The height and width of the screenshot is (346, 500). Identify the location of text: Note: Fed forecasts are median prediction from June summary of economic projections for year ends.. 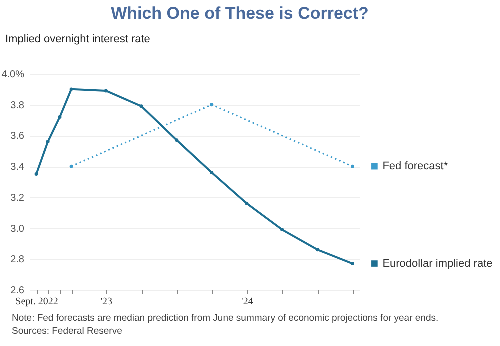
(226, 318).